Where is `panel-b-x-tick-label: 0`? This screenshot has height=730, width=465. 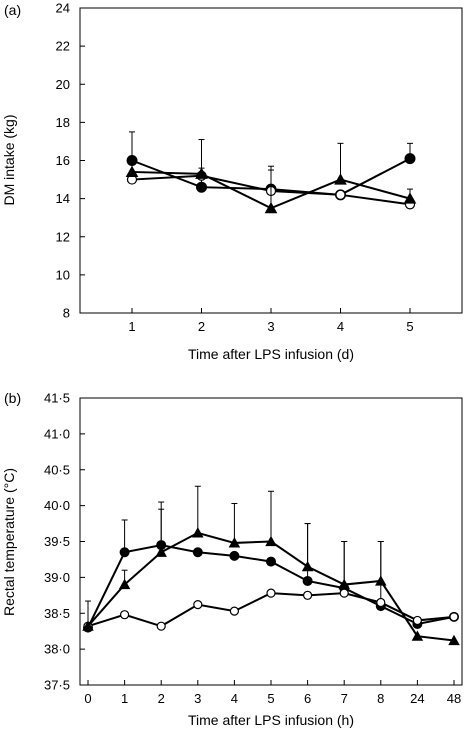 panel-b-x-tick-label: 0 is located at coordinates (87, 698).